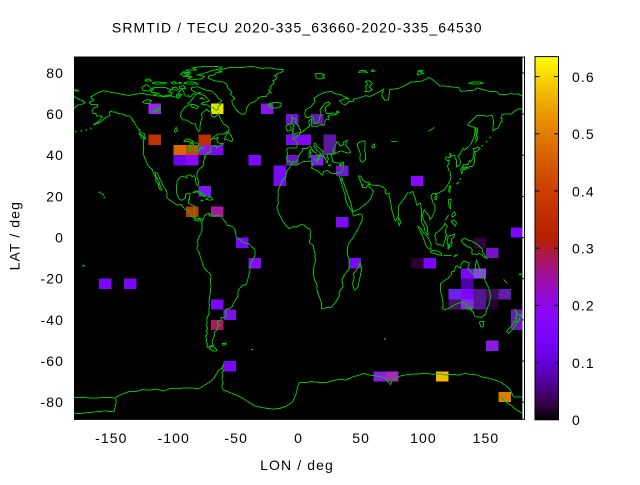  I want to click on svg-text: 0.2, so click(583, 306).